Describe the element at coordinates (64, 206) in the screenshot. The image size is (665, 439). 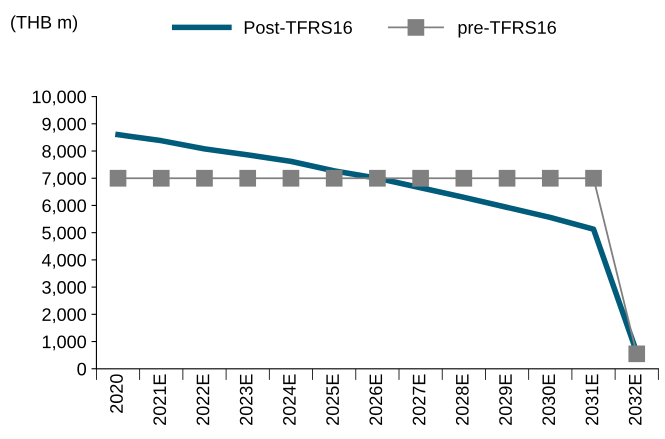
I see `y-tick-label: 6,000` at that location.